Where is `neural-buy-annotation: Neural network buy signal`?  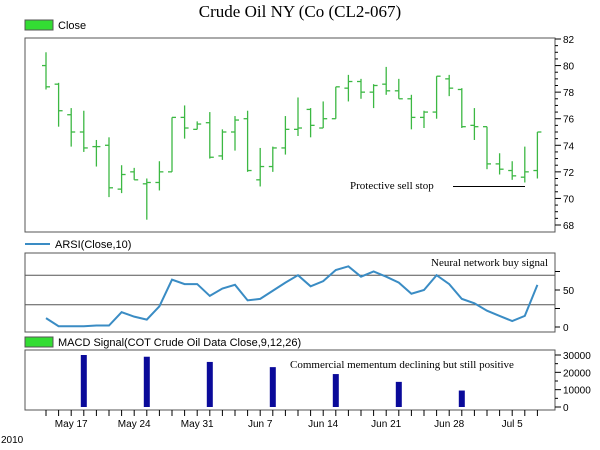
neural-buy-annotation: Neural network buy signal is located at coordinates (489, 263).